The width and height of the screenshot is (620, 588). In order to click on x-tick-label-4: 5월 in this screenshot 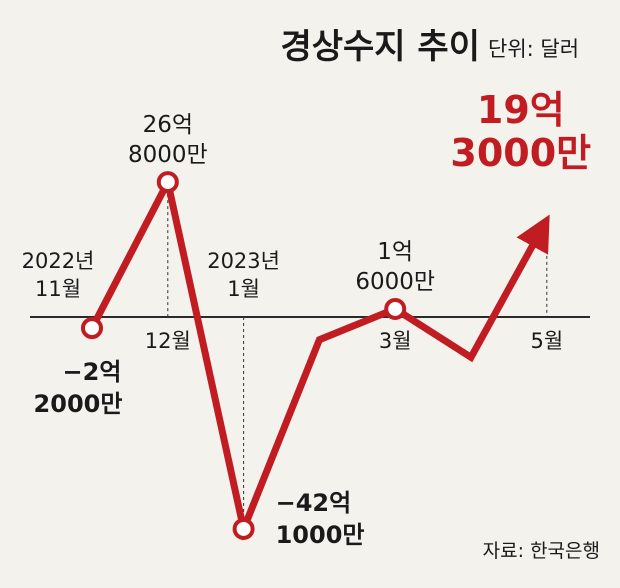, I will do `click(546, 341)`.